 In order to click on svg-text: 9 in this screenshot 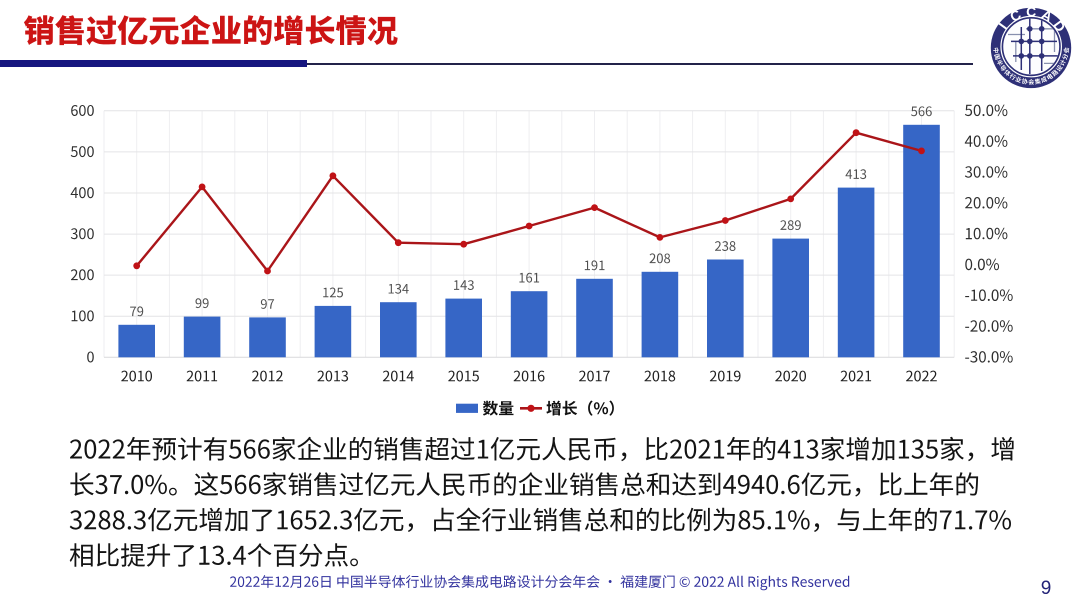, I will do `click(1046, 588)`.